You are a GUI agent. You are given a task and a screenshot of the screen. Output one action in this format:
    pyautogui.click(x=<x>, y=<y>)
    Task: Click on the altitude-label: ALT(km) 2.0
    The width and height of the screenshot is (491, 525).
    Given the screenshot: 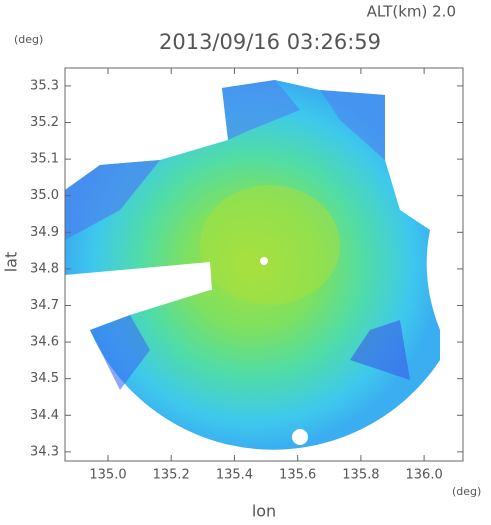 What is the action you would take?
    pyautogui.click(x=411, y=12)
    